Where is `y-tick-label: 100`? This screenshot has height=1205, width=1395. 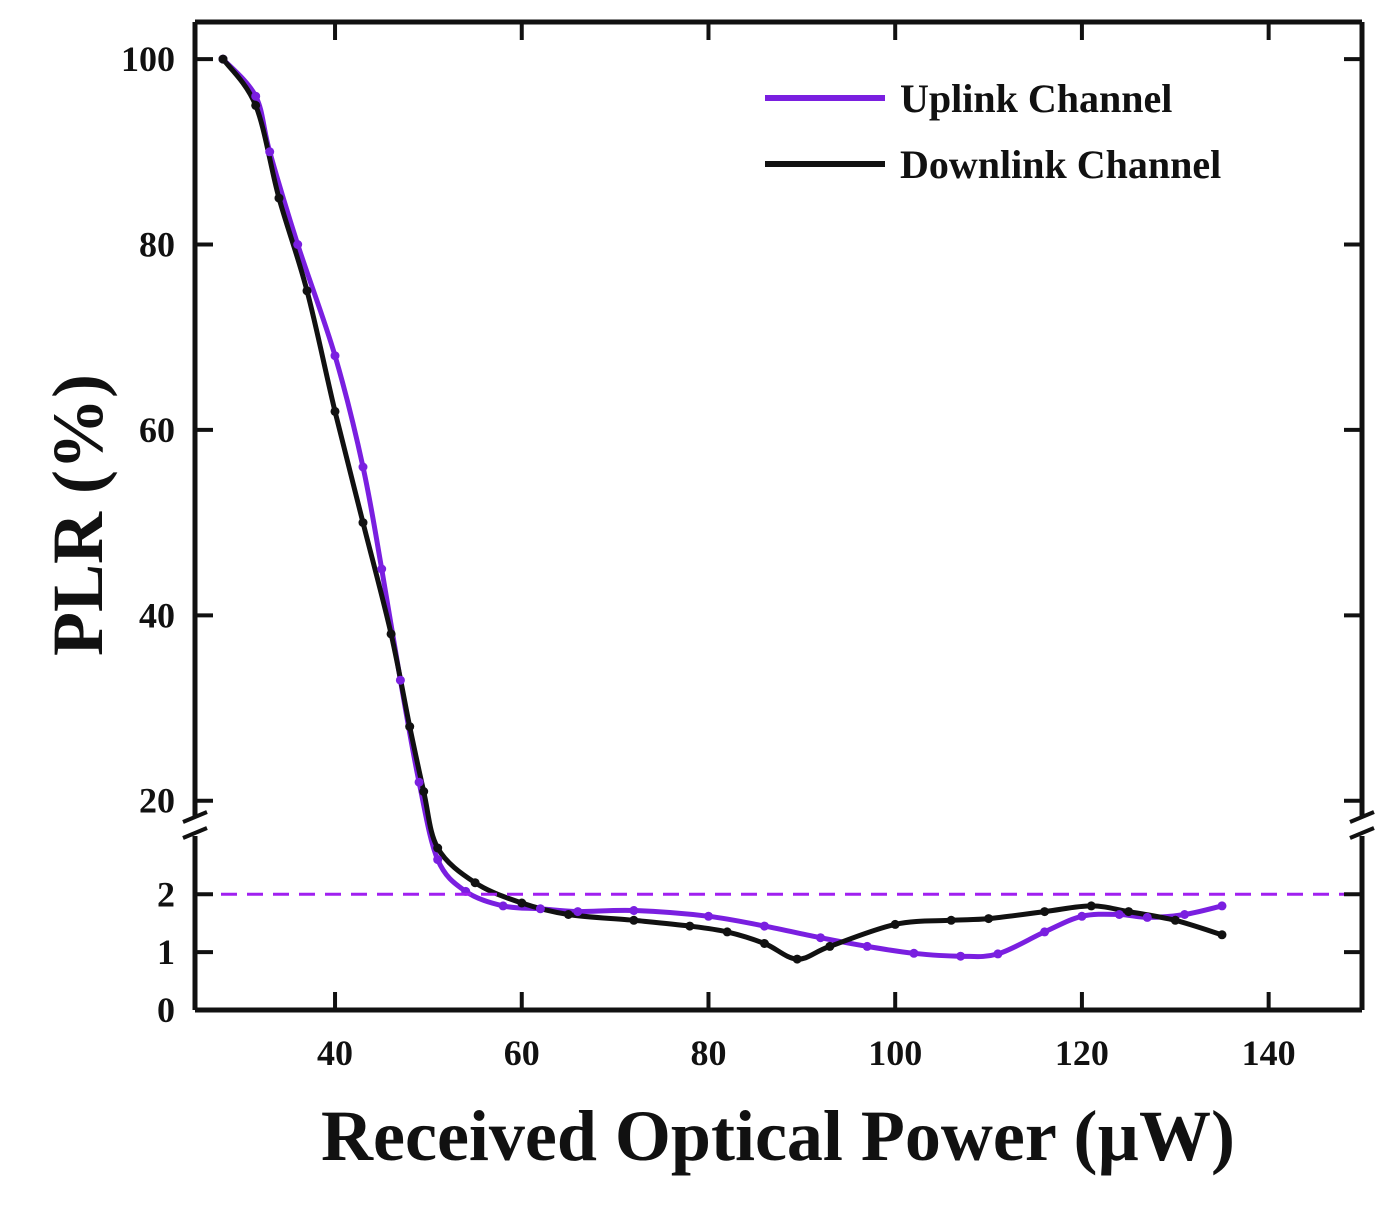 y-tick-label: 100 is located at coordinates (148, 59).